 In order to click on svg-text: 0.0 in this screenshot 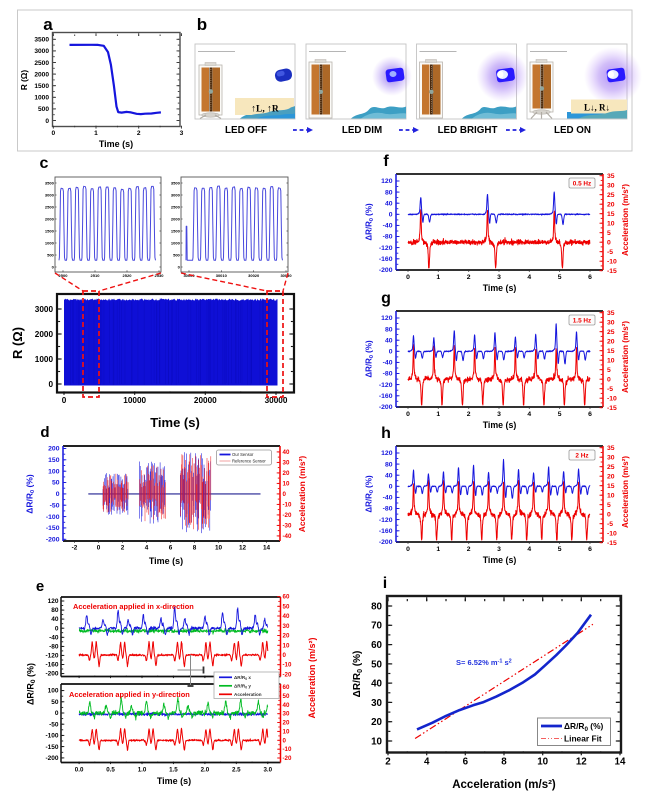, I will do `click(79, 770)`.